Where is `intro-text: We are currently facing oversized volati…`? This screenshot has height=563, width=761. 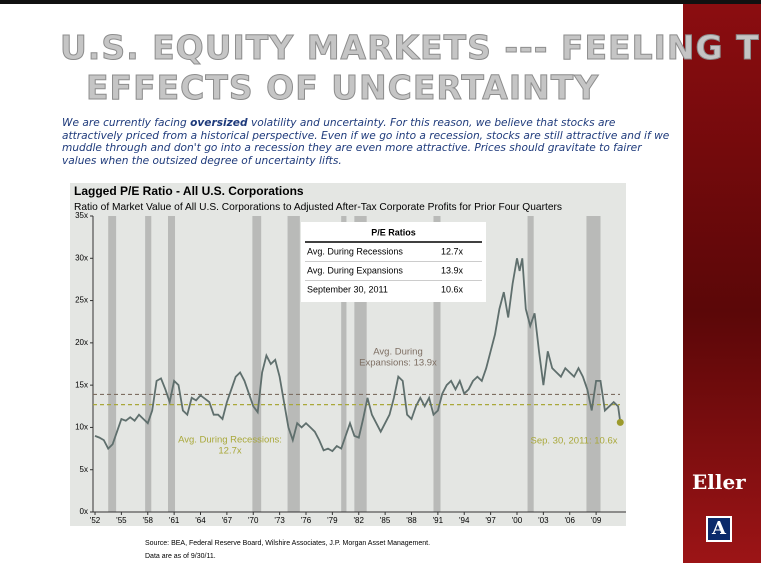
intro-text: We are currently facing oversized volati… is located at coordinates (368, 142).